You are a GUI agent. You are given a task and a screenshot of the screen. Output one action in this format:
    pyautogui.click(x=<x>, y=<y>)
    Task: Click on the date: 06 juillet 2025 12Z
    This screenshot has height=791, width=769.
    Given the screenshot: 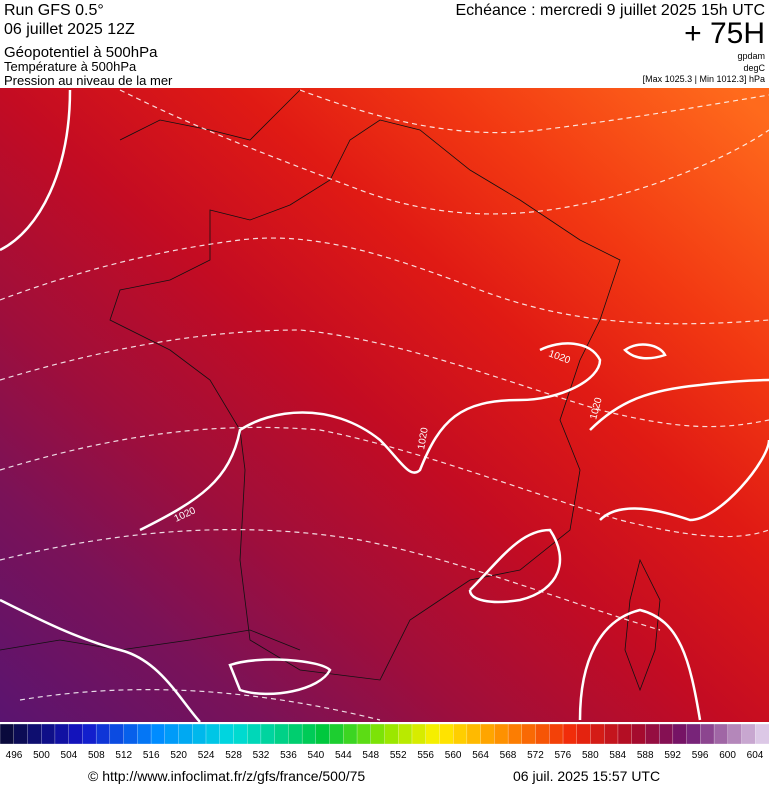 What is the action you would take?
    pyautogui.click(x=69, y=29)
    